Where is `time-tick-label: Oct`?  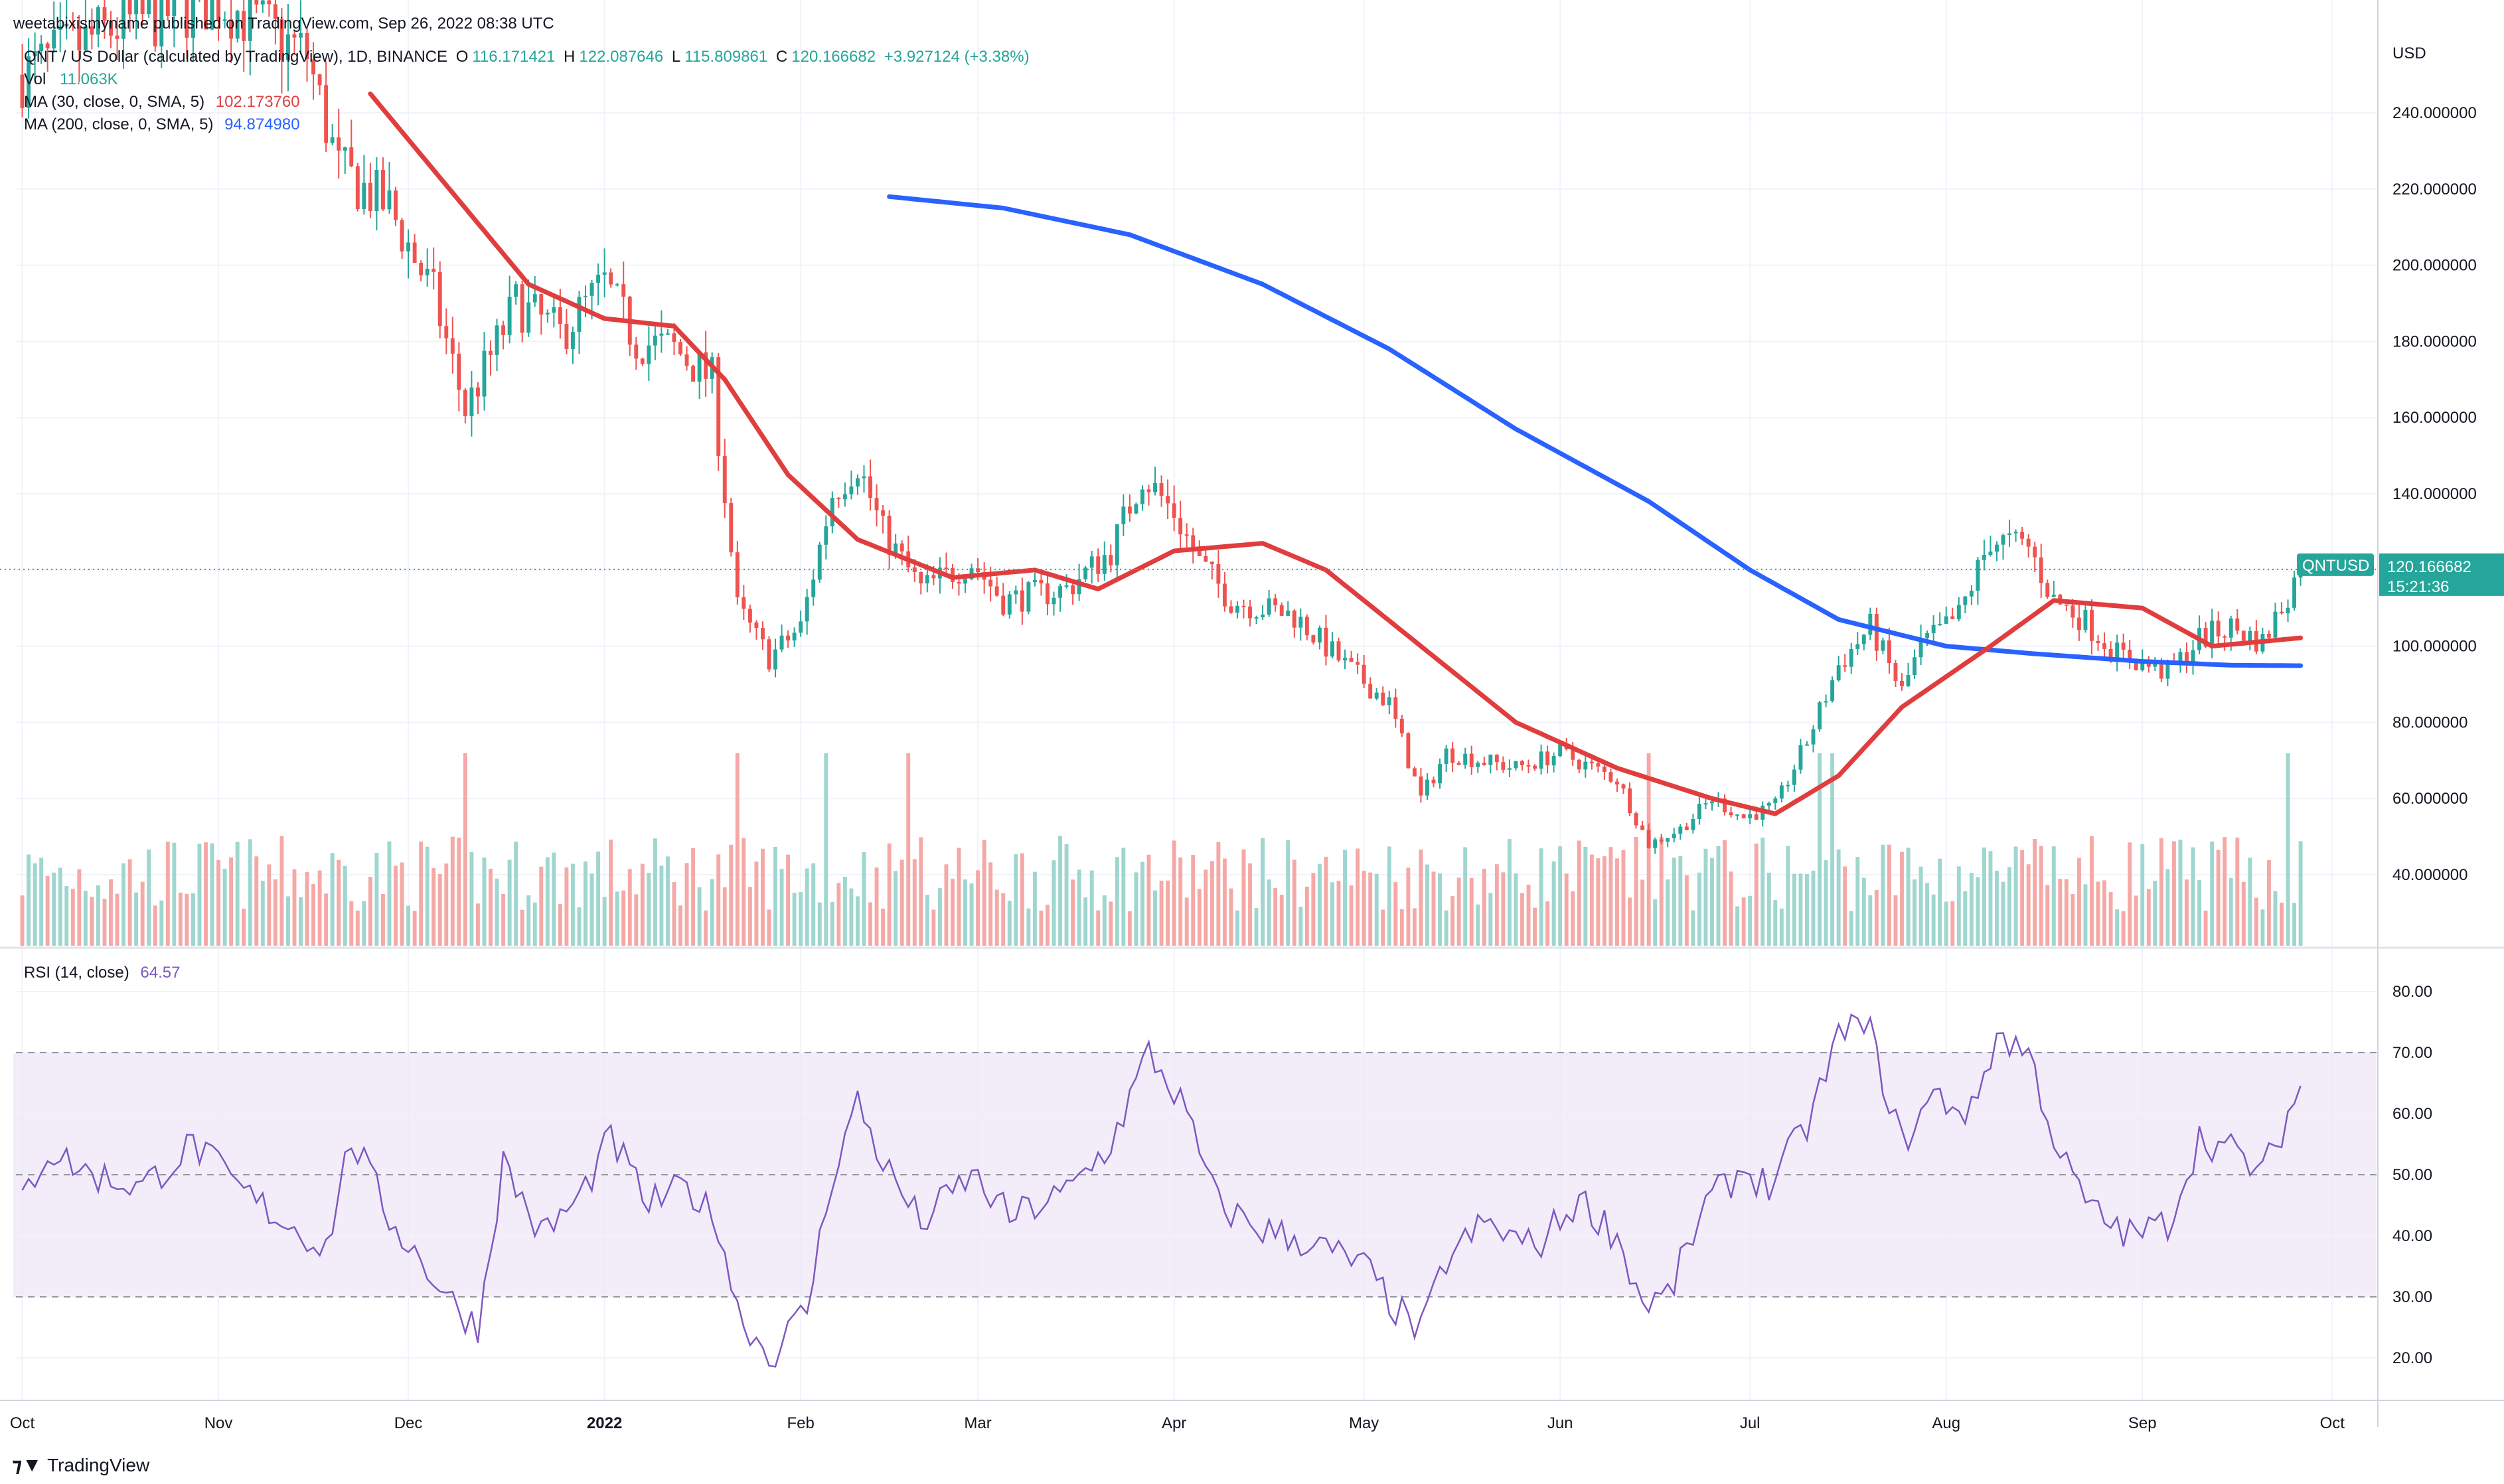
time-tick-label: Oct is located at coordinates (22, 1423).